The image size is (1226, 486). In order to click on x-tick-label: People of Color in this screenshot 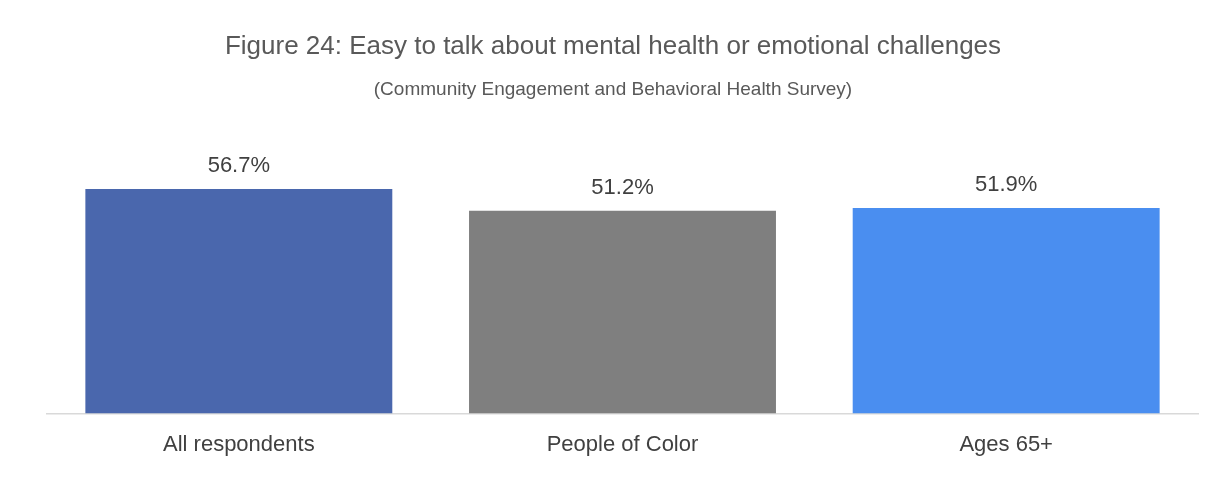, I will do `click(622, 443)`.